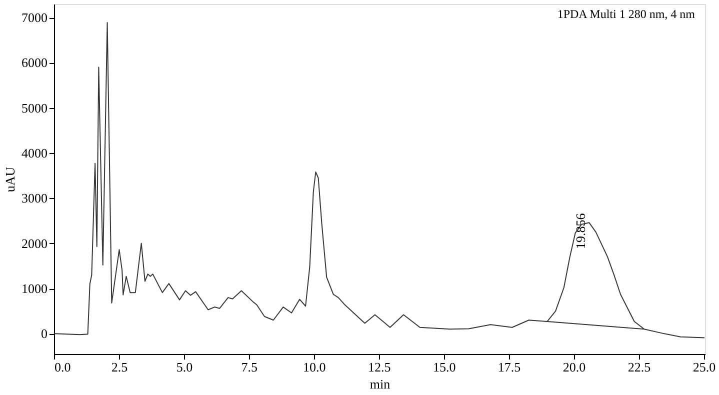 The width and height of the screenshot is (719, 395). What do you see at coordinates (574, 367) in the screenshot?
I see `x-tick-label: 20.0` at bounding box center [574, 367].